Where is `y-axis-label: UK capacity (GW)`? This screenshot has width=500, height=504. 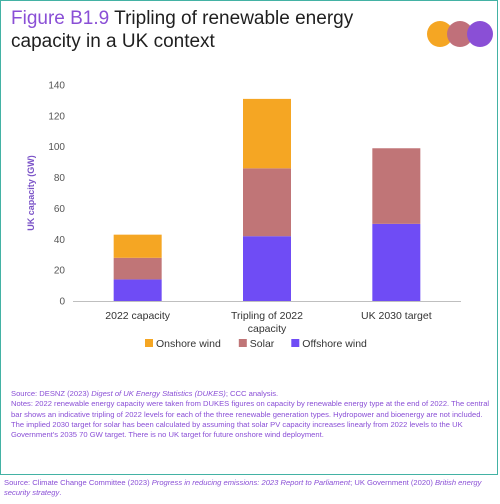
y-axis-label: UK capacity (GW) is located at coordinates (31, 193).